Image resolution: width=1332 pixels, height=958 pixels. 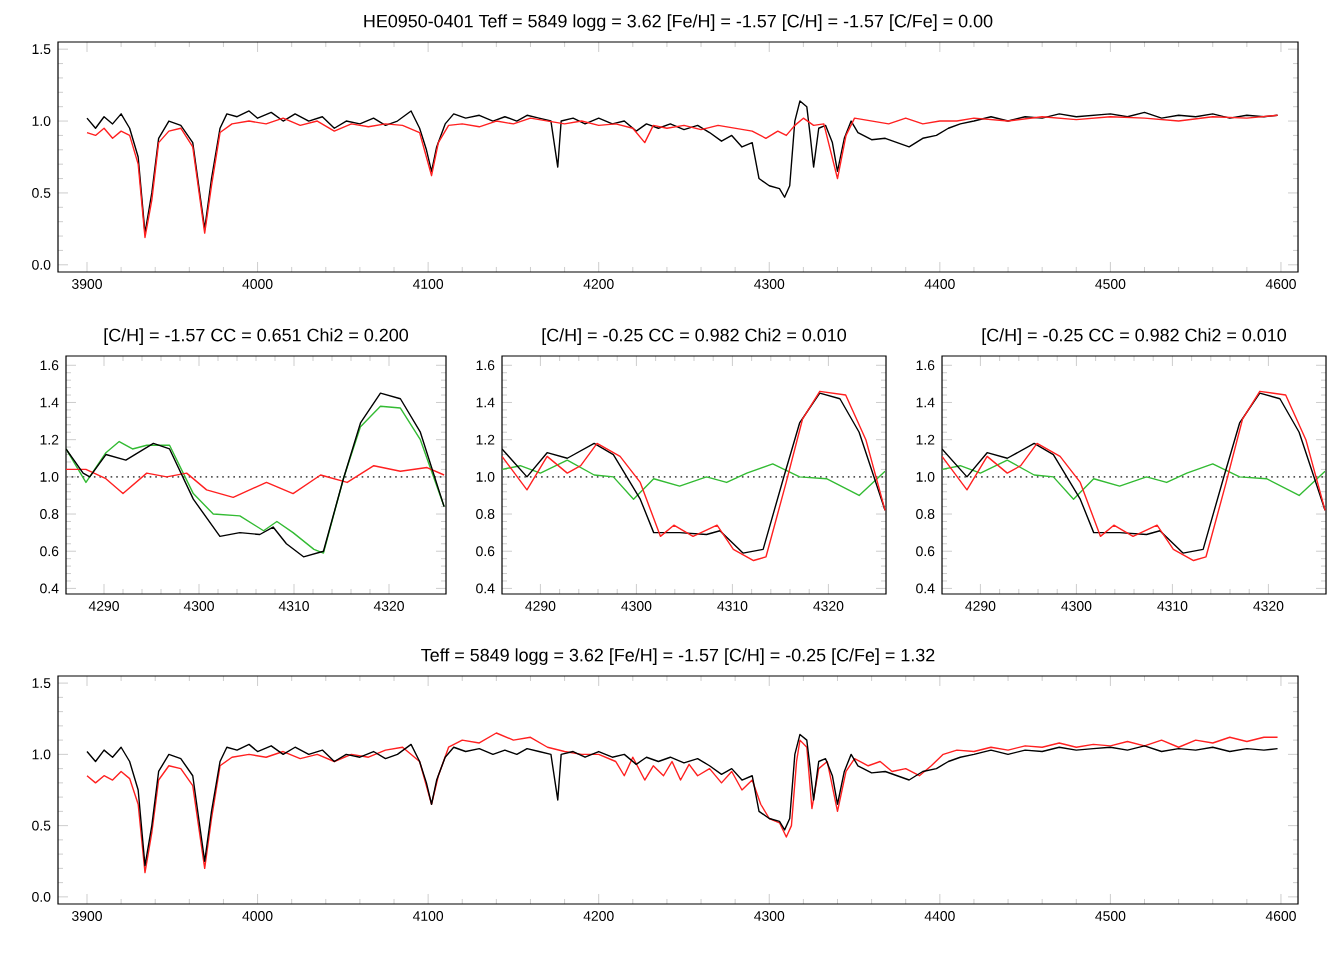 What do you see at coordinates (678, 656) in the screenshot?
I see `chart-title: Teff = 5849 logg = 3.62 [Fe/H] = -1.57 [C/H] = -0.25 [C/Fe] = 1.32` at bounding box center [678, 656].